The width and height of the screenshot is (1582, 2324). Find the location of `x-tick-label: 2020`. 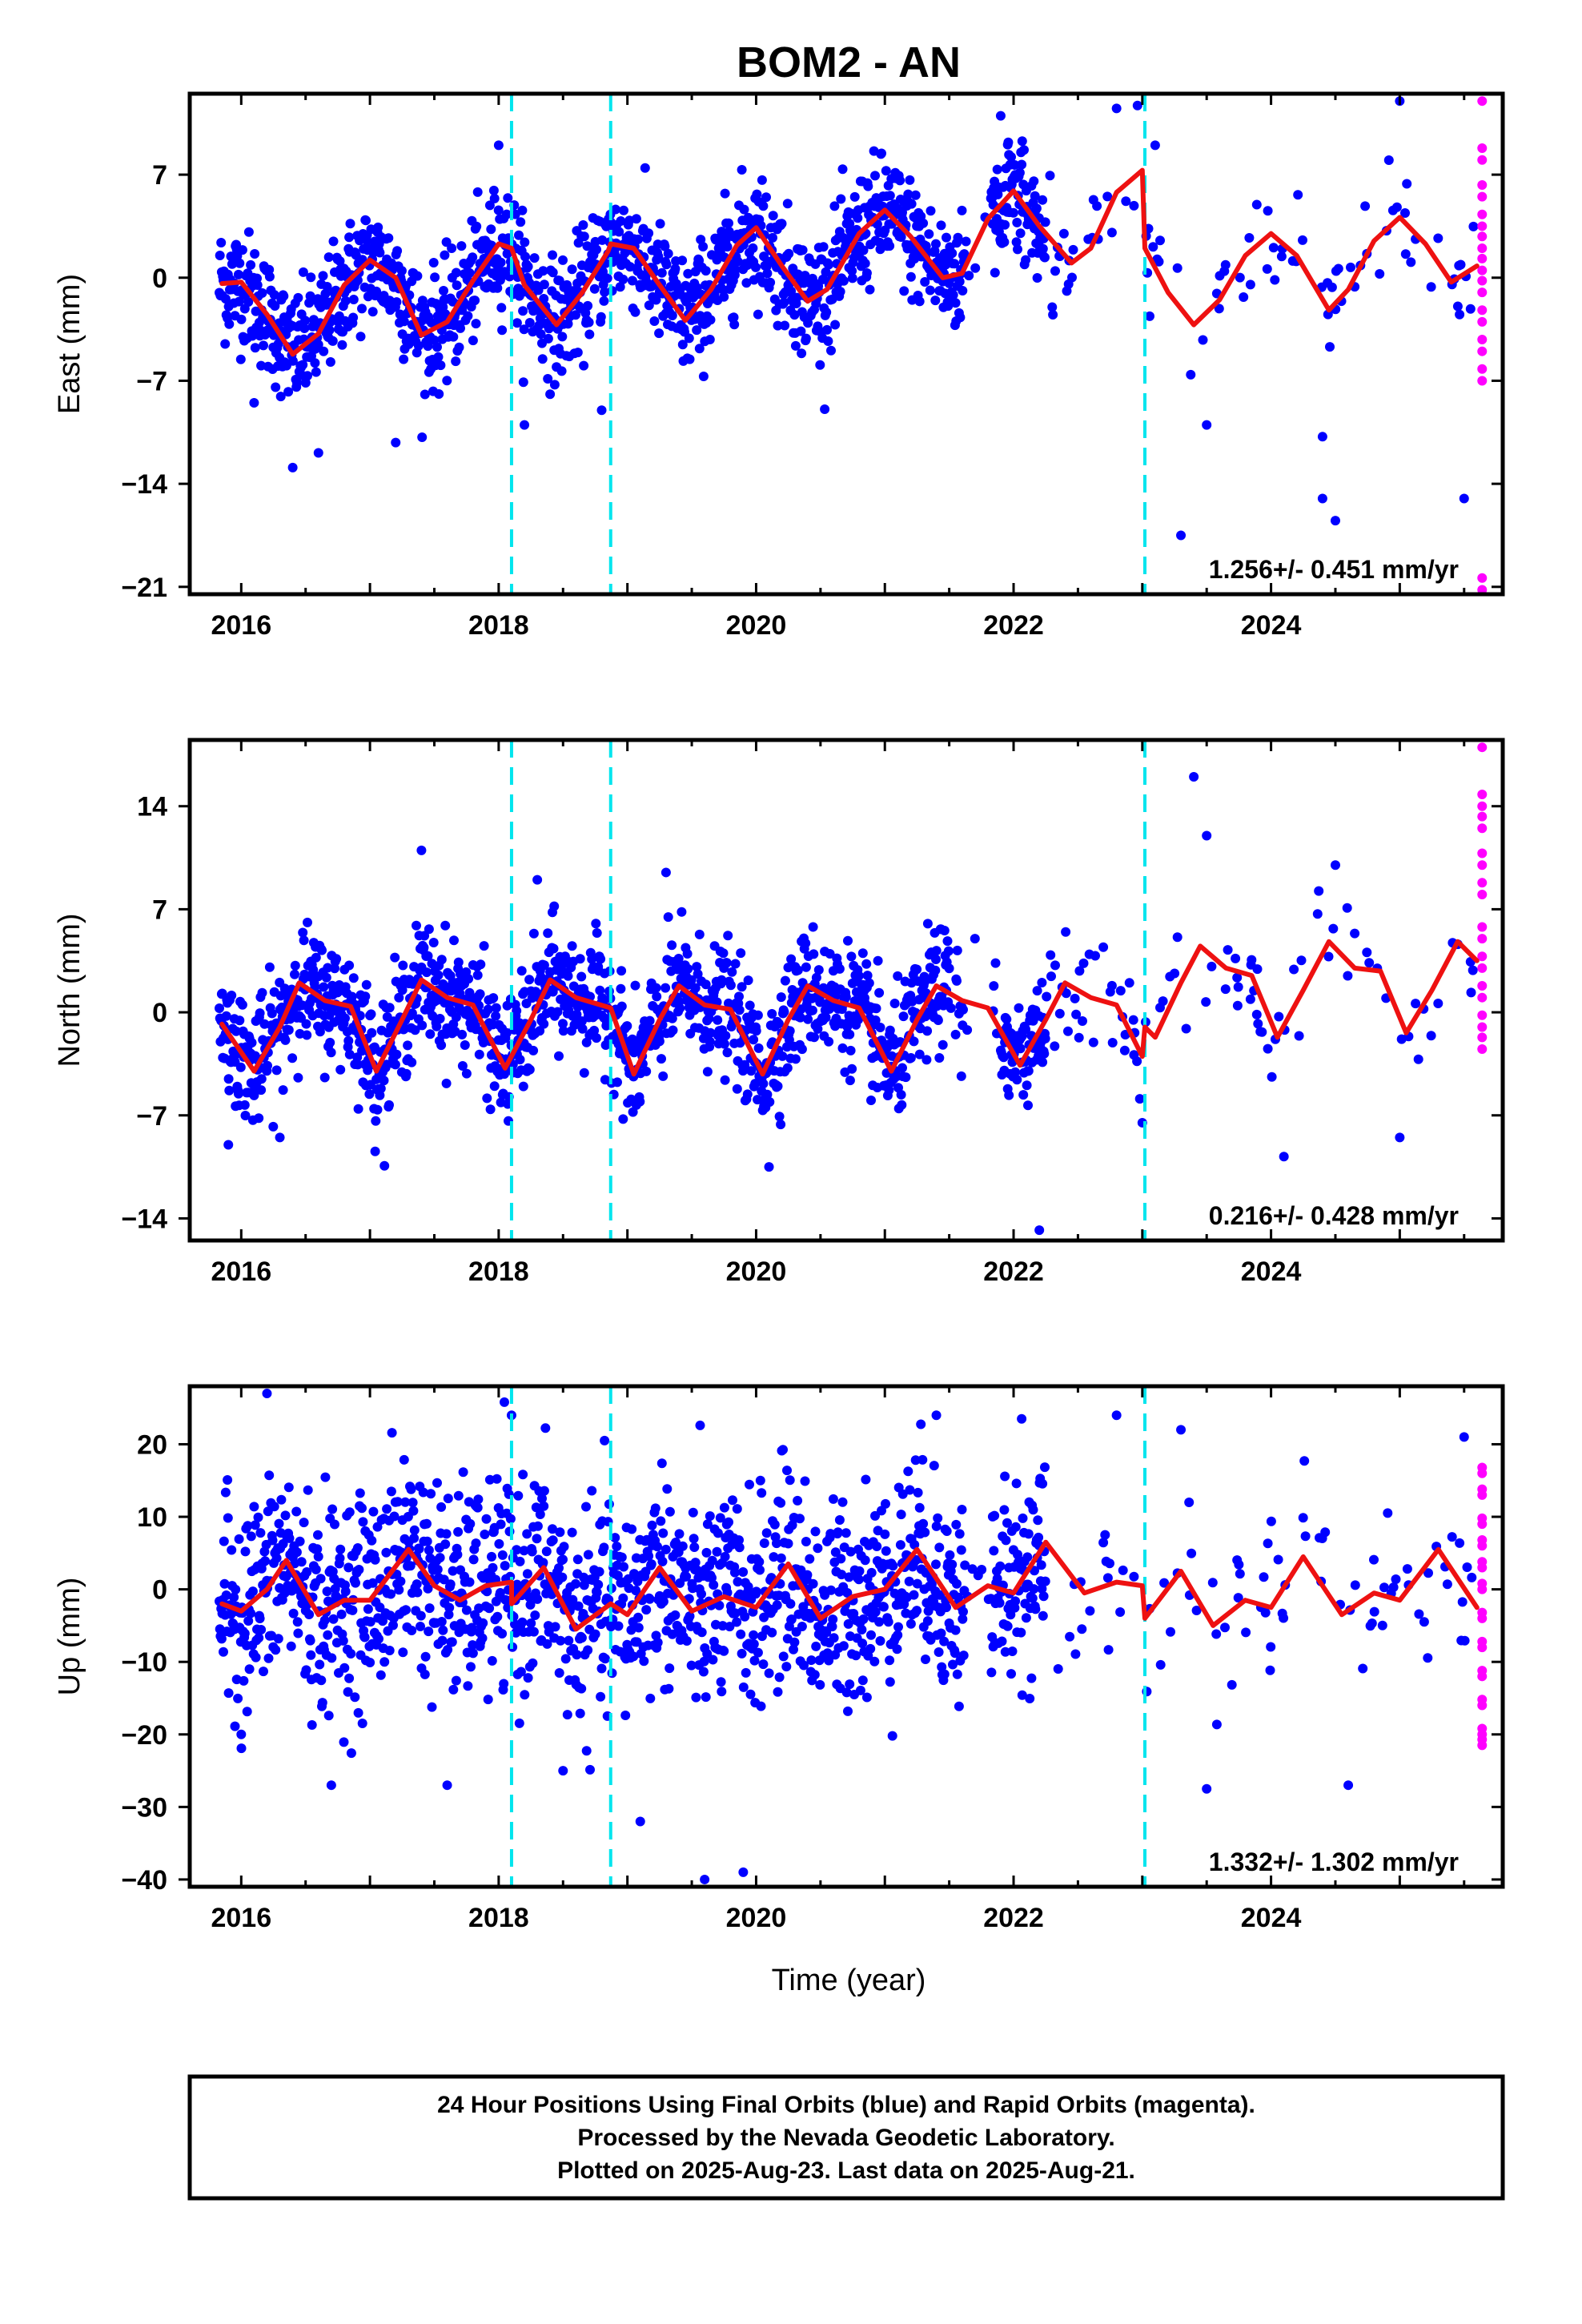

x-tick-label: 2020 is located at coordinates (756, 625).